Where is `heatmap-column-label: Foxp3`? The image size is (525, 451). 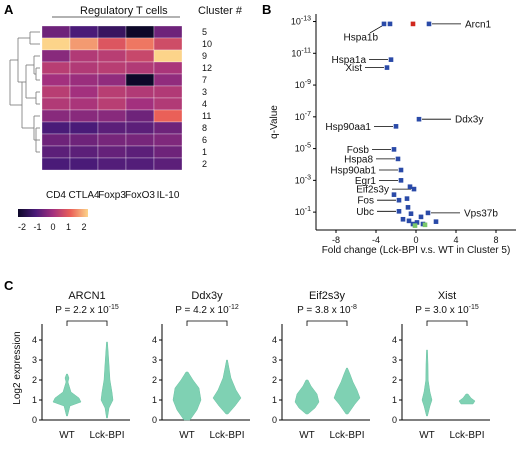
heatmap-column-label: Foxp3 is located at coordinates (112, 195).